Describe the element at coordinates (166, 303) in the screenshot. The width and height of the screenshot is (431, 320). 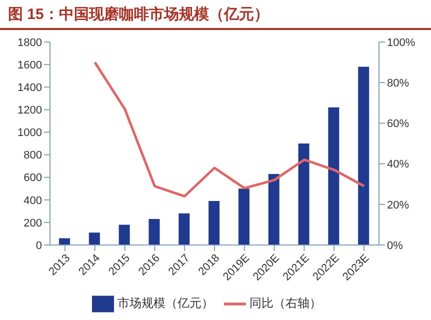
I see `legend-label: 市场规模（亿元）` at that location.